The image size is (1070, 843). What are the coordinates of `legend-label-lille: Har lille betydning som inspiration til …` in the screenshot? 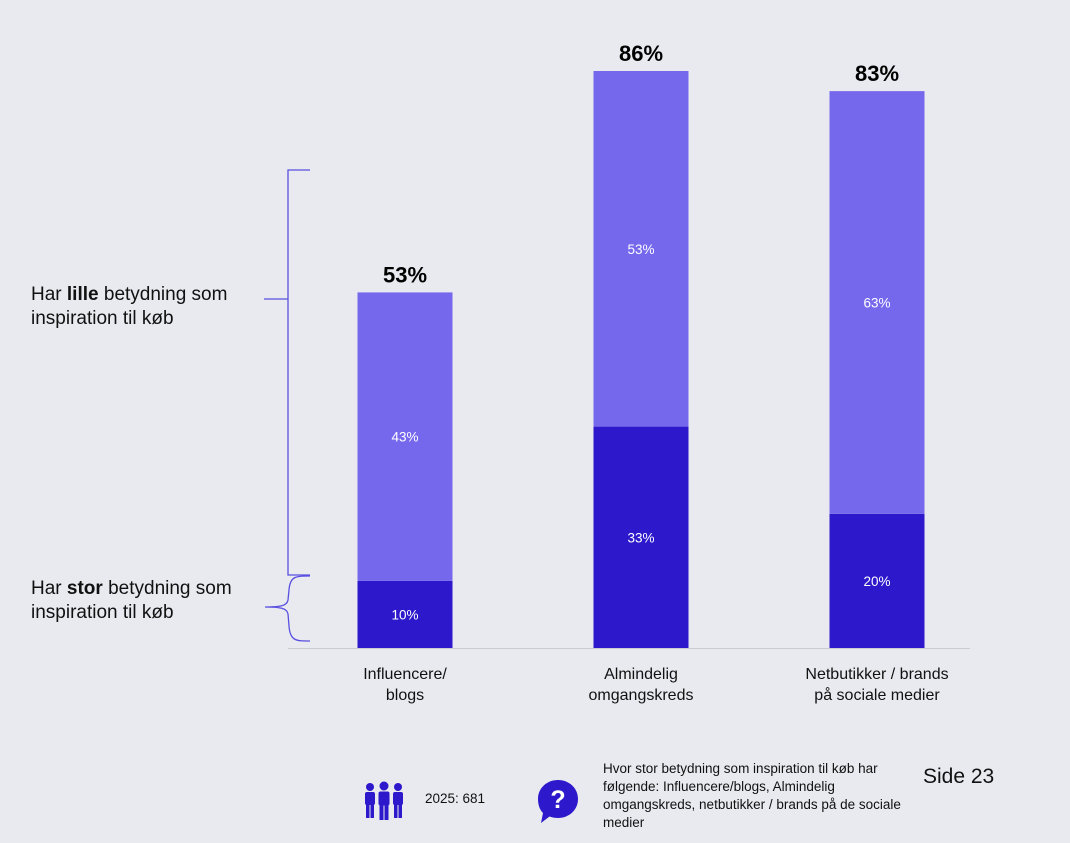 It's located at (129, 306).